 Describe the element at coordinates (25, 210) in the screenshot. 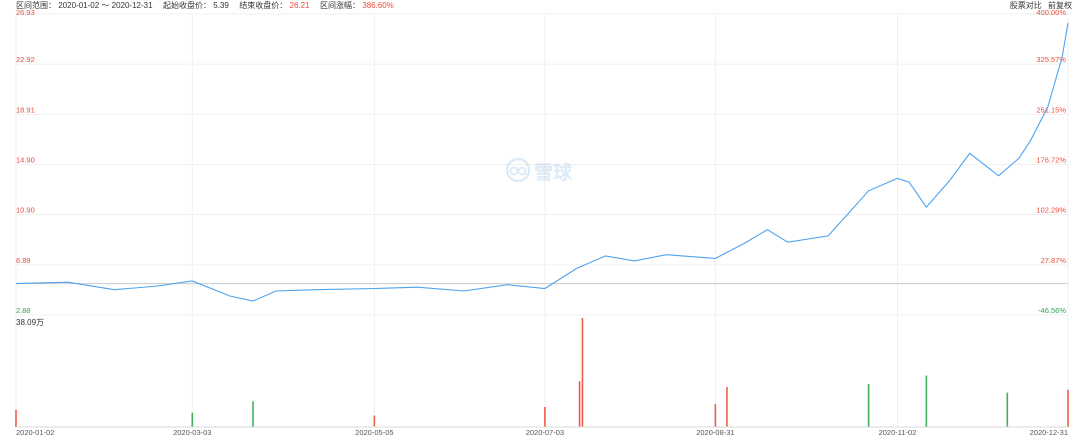

I see `y-tick-left: 10.90` at that location.